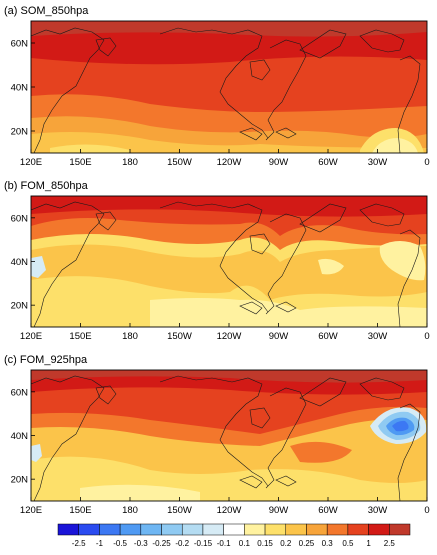 Image resolution: width=437 pixels, height=555 pixels. What do you see at coordinates (161, 543) in the screenshot?
I see `colorbar-label: -0.25` at bounding box center [161, 543].